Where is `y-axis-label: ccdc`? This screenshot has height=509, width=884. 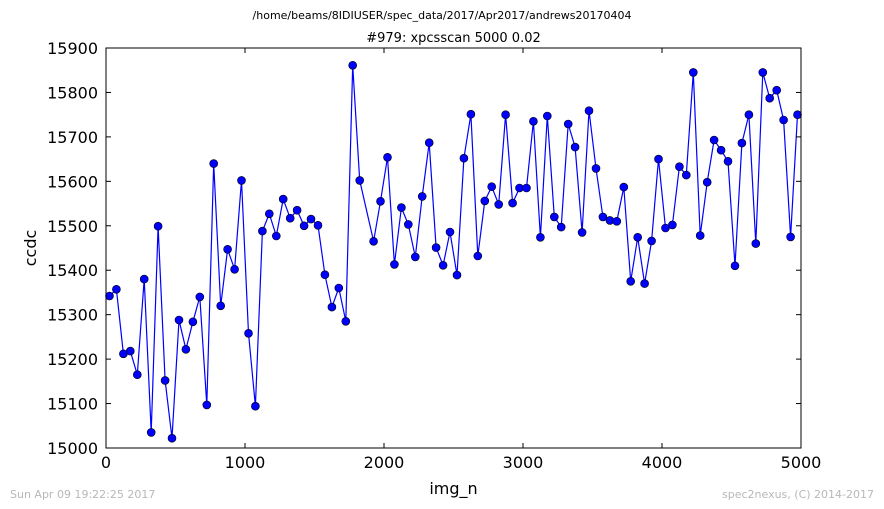 y-axis-label: ccdc is located at coordinates (30, 248).